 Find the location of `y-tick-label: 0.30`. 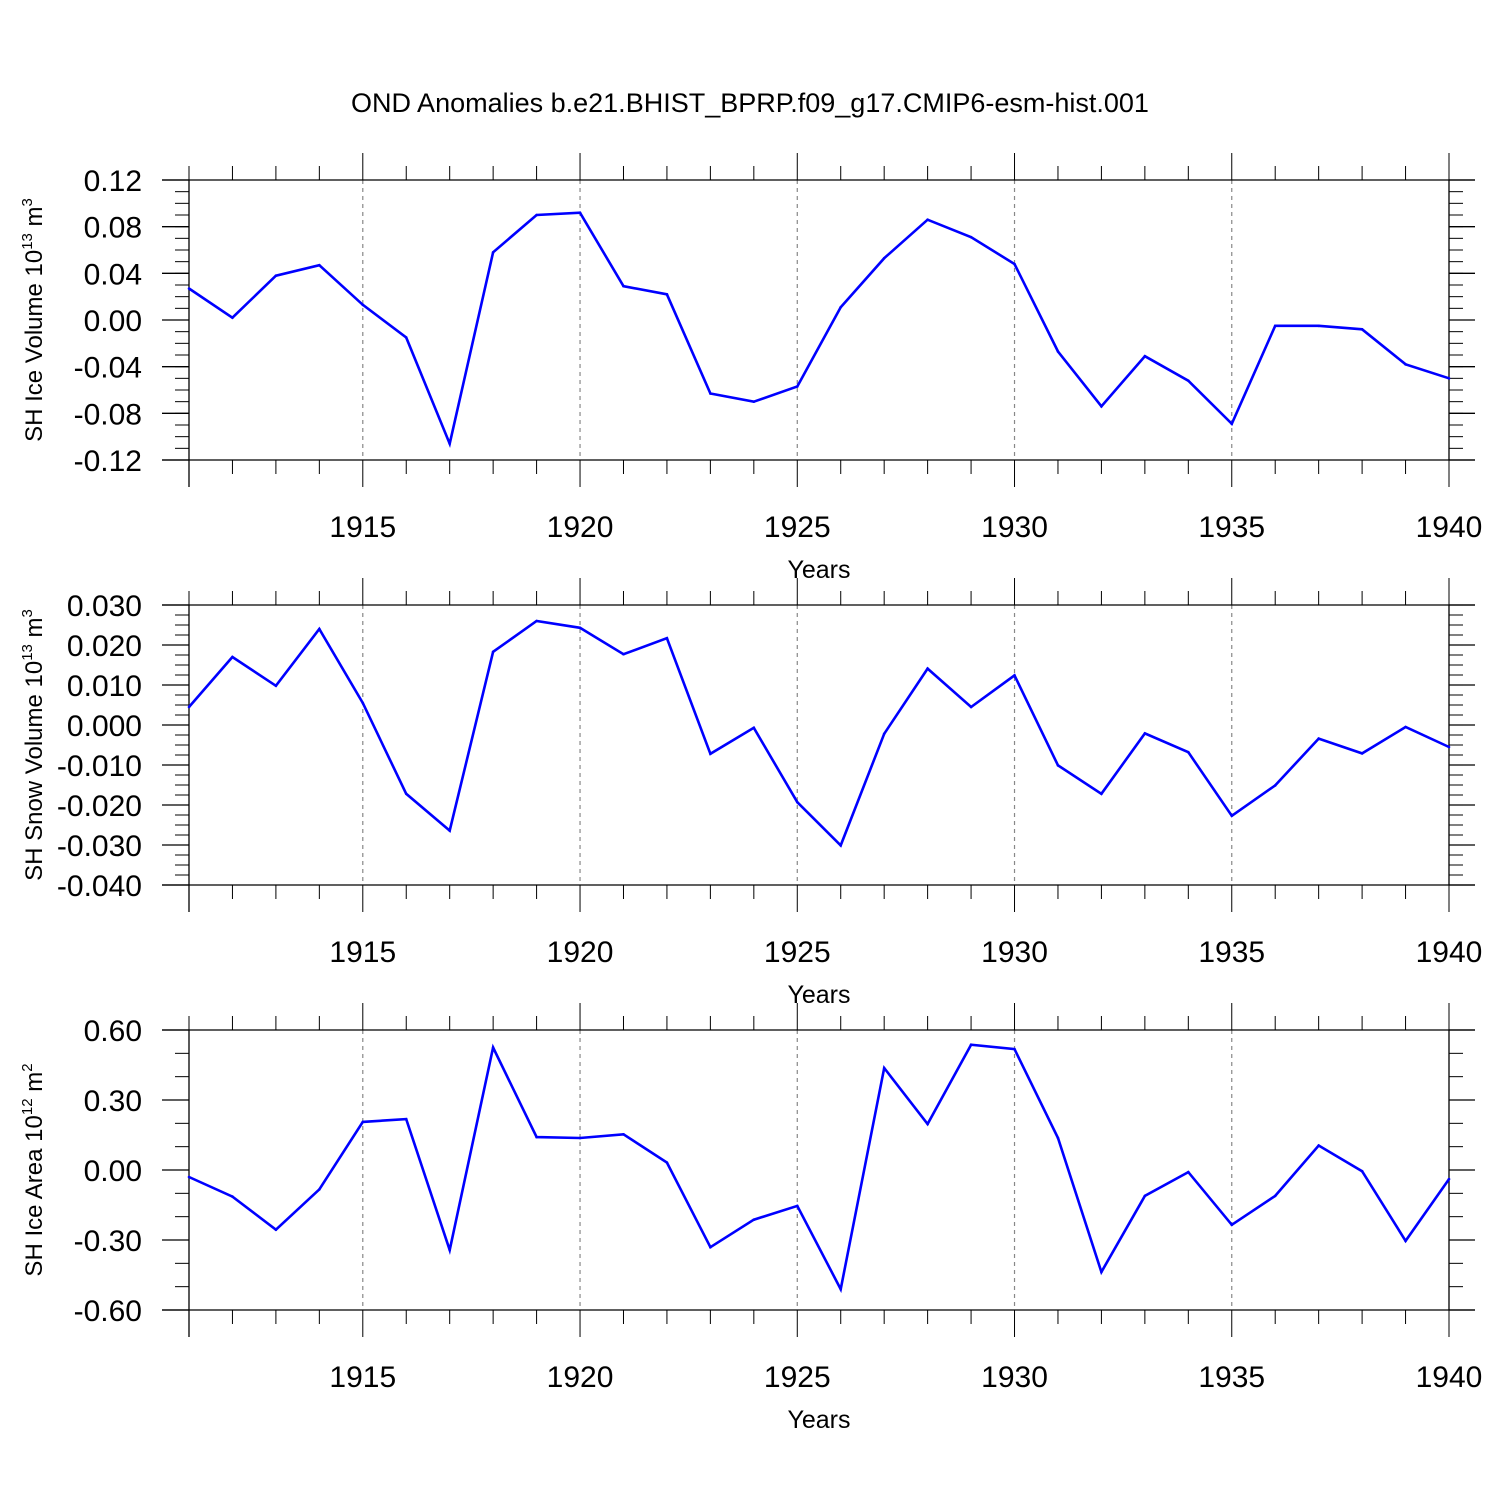

y-tick-label: 0.30 is located at coordinates (113, 1101).